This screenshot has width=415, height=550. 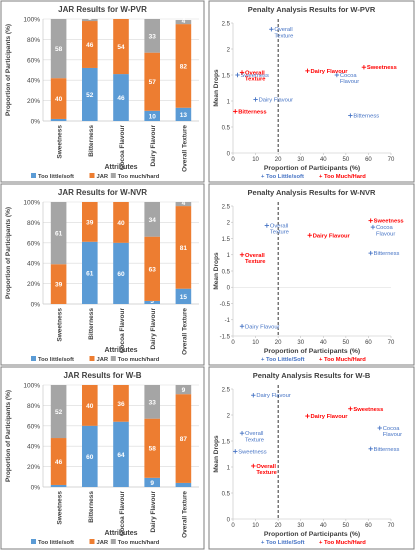 I want to click on category-label: Dairy Flavour, so click(x=153, y=329).